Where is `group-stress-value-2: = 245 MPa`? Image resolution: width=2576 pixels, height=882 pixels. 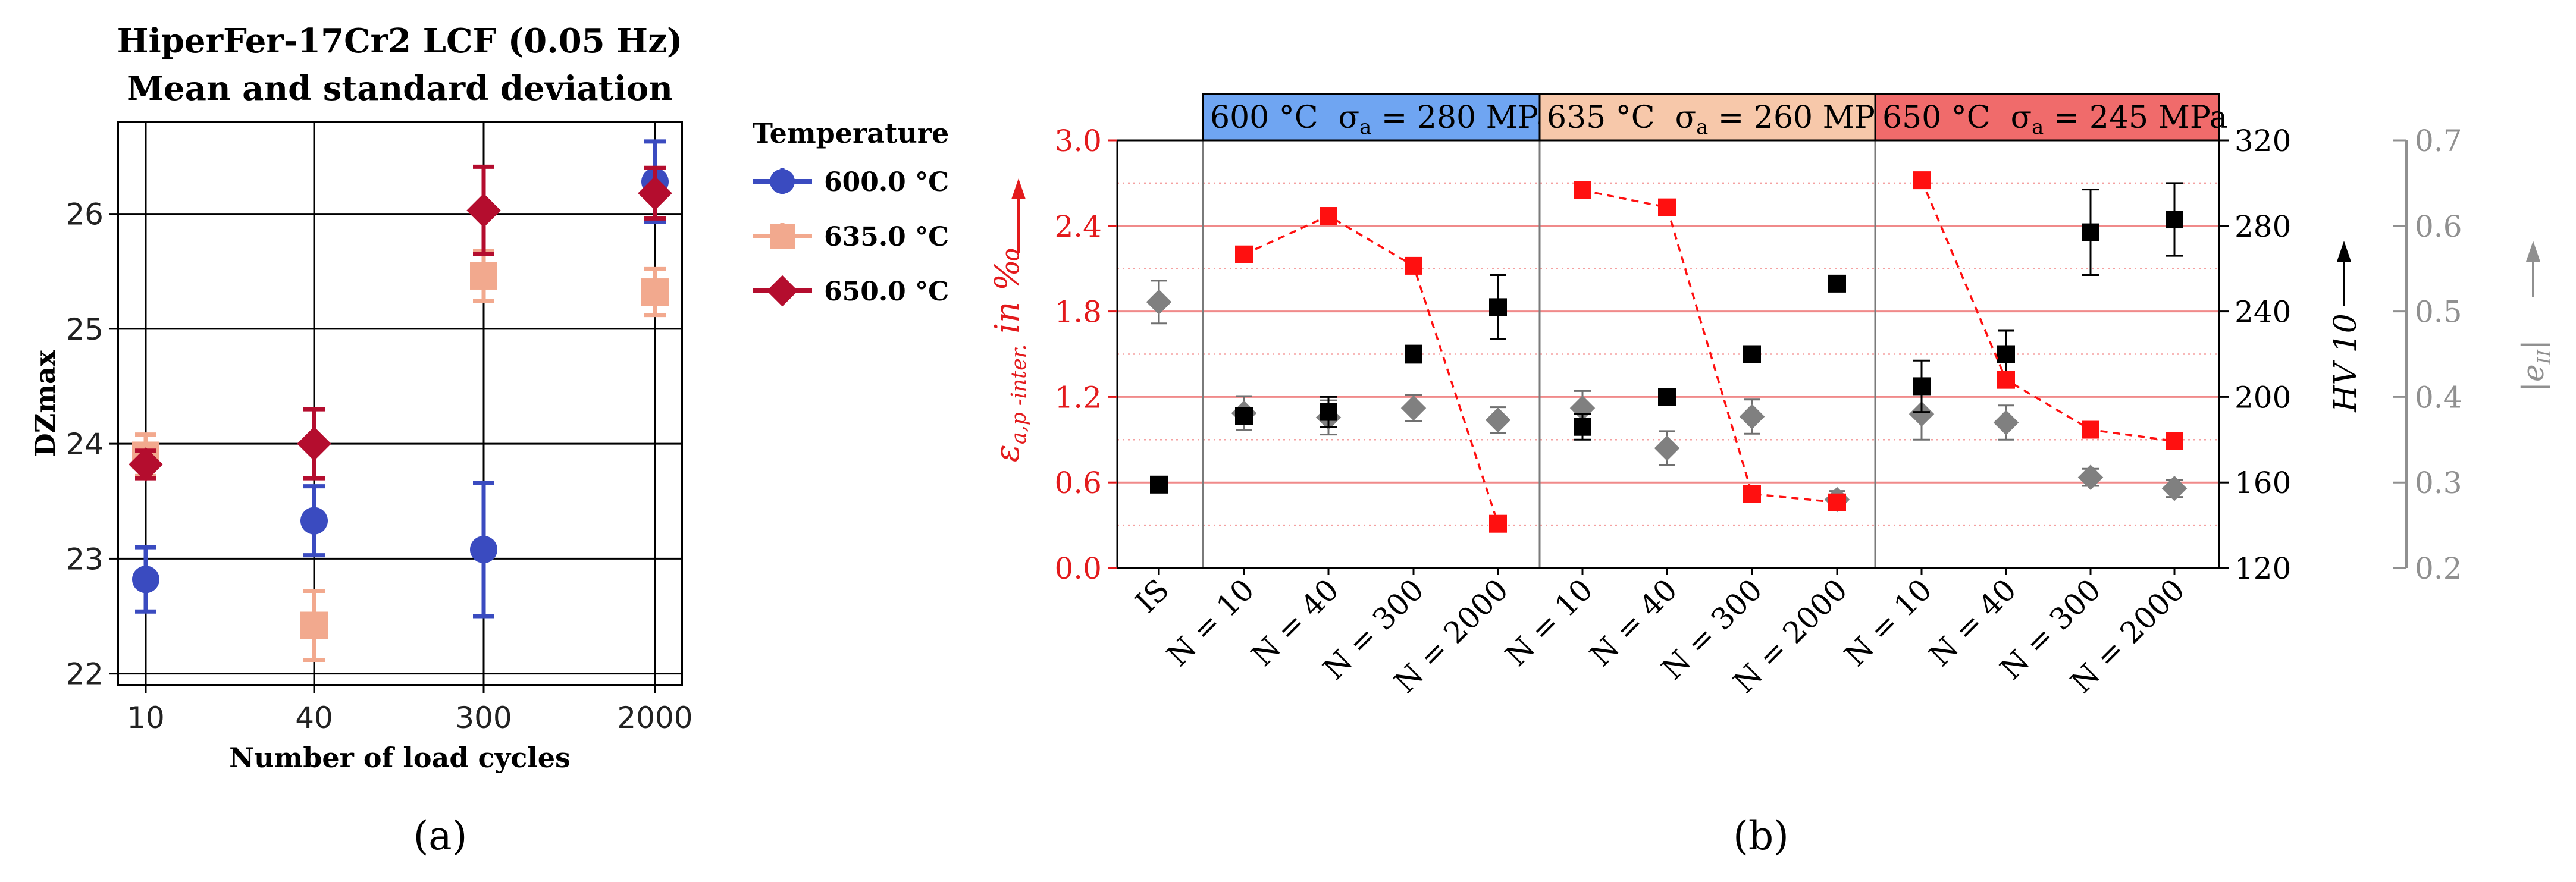
group-stress-value-2: = 245 MPa is located at coordinates (2135, 118).